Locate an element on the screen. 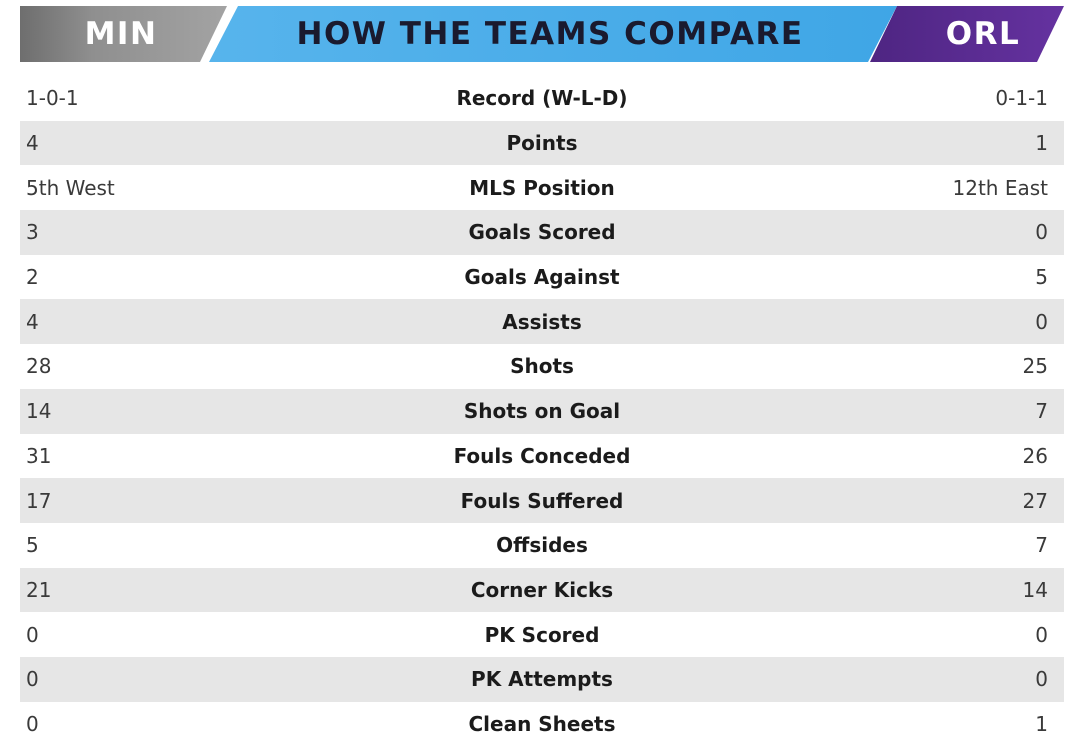 The height and width of the screenshot is (756, 1084). stat-label: MLS Position is located at coordinates (542, 187).